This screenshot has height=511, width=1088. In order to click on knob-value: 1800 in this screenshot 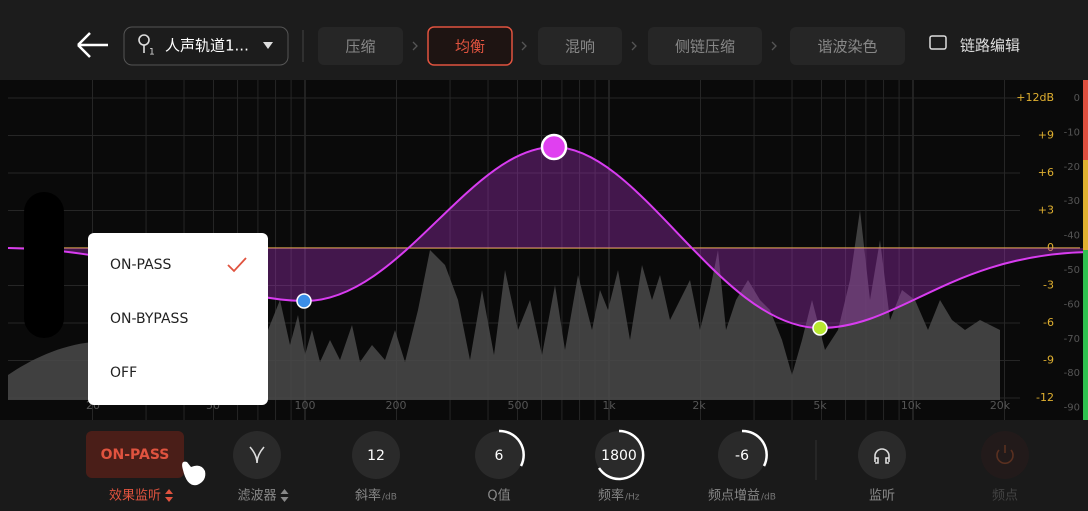, I will do `click(619, 456)`.